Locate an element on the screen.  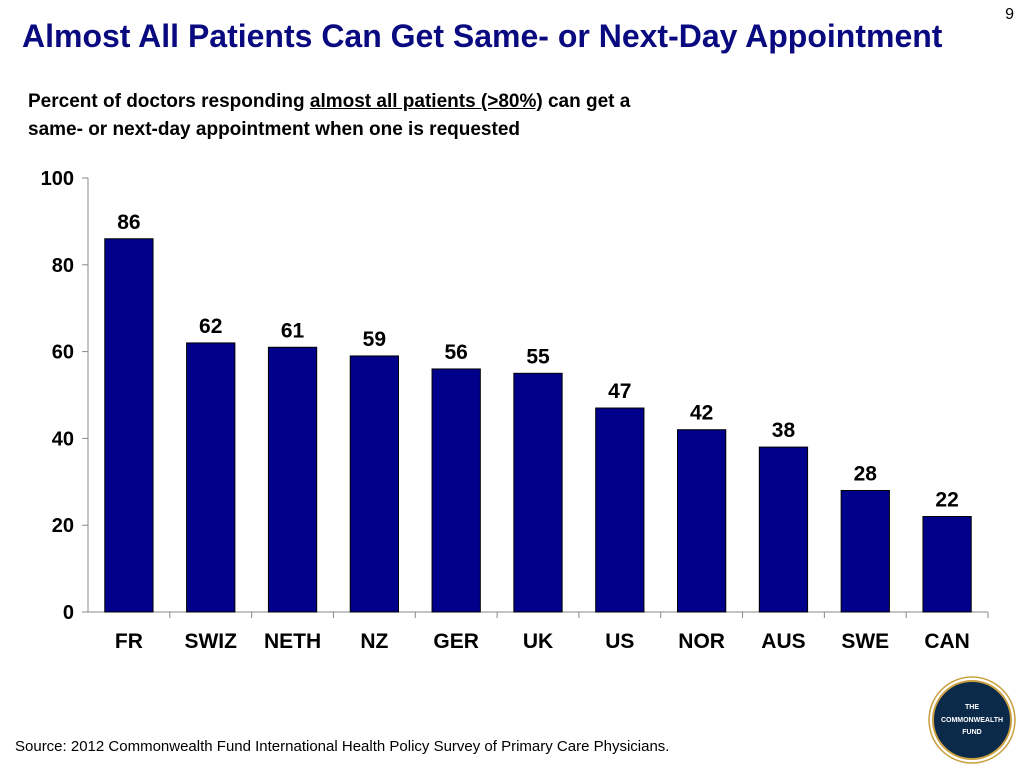
data-label-swiz: 62 is located at coordinates (210, 326).